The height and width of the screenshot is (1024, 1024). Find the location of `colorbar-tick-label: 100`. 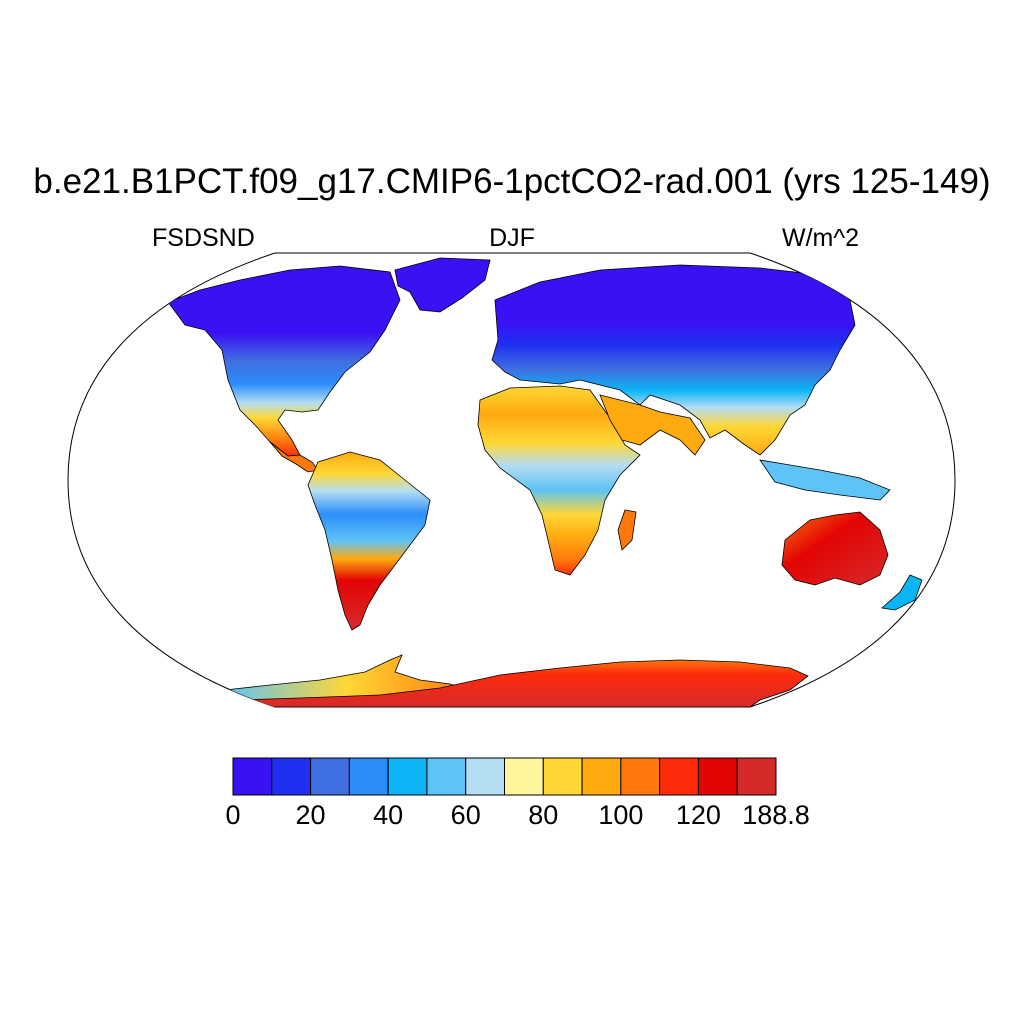

colorbar-tick-label: 100 is located at coordinates (621, 815).